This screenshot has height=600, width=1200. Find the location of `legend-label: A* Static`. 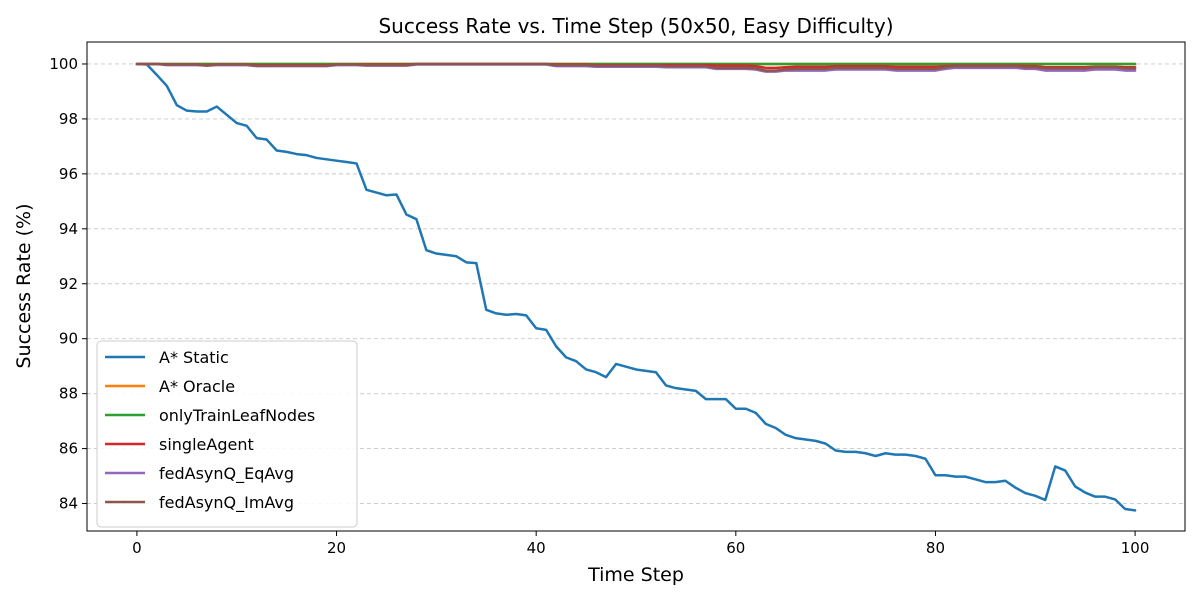

legend-label: A* Static is located at coordinates (194, 357).